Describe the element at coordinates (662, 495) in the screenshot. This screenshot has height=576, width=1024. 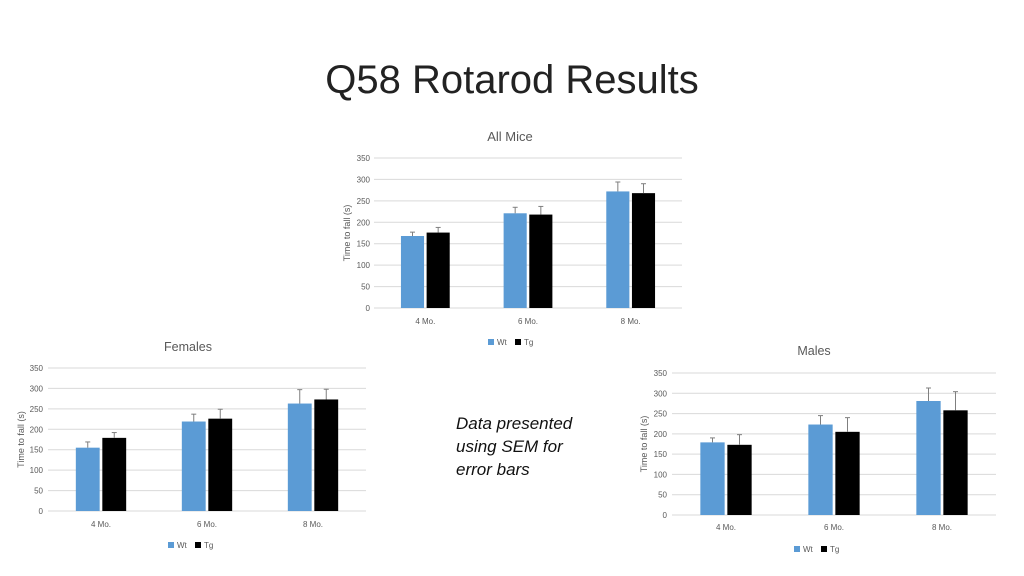
I see `males-y-tick-label: 50` at that location.